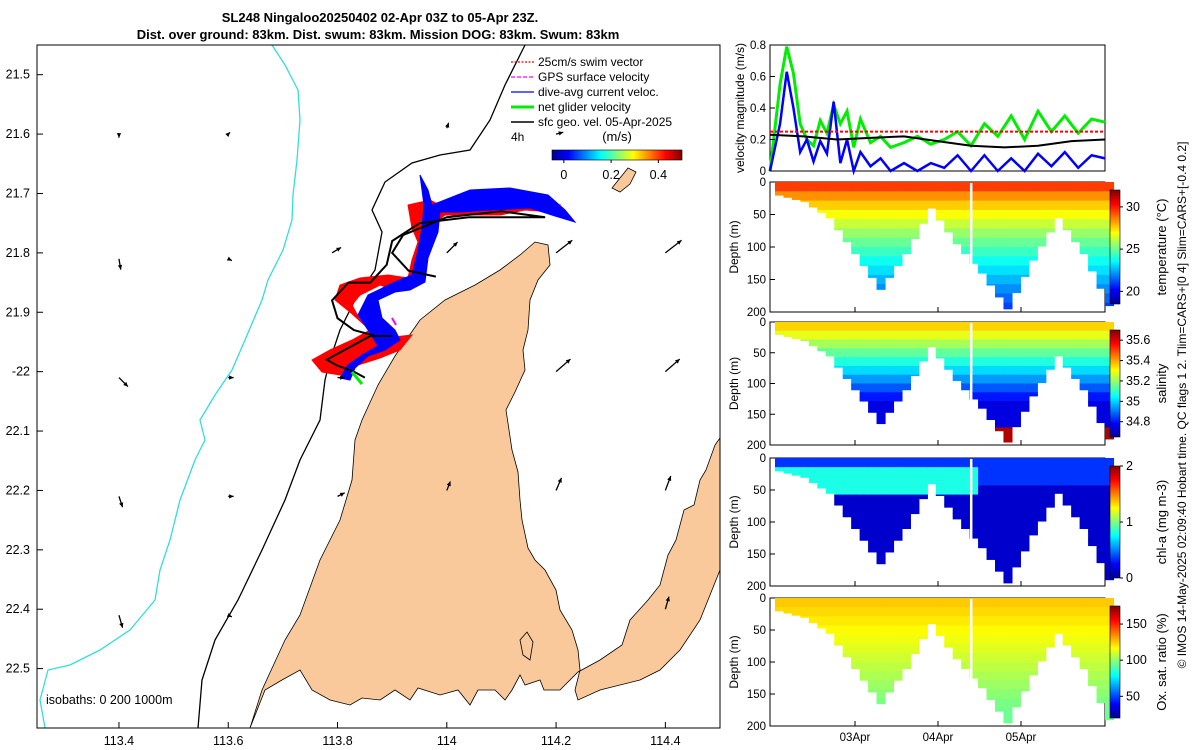 The image size is (1200, 750). What do you see at coordinates (1161, 247) in the screenshot?
I see `cbar-label: temperature (°C)` at bounding box center [1161, 247].